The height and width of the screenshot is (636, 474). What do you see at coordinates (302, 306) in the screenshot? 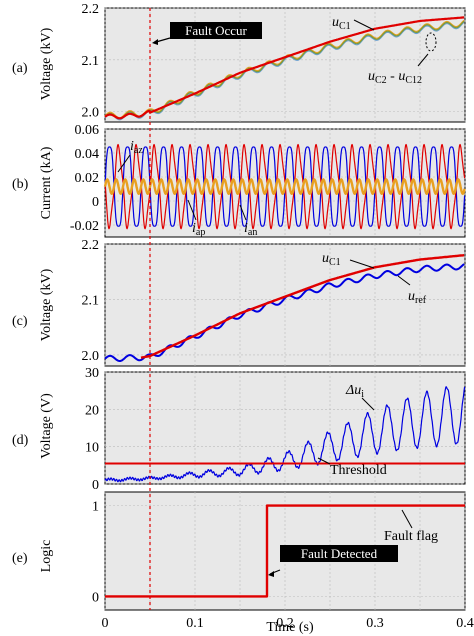
I see `series-uc1-c` at bounding box center [302, 306].